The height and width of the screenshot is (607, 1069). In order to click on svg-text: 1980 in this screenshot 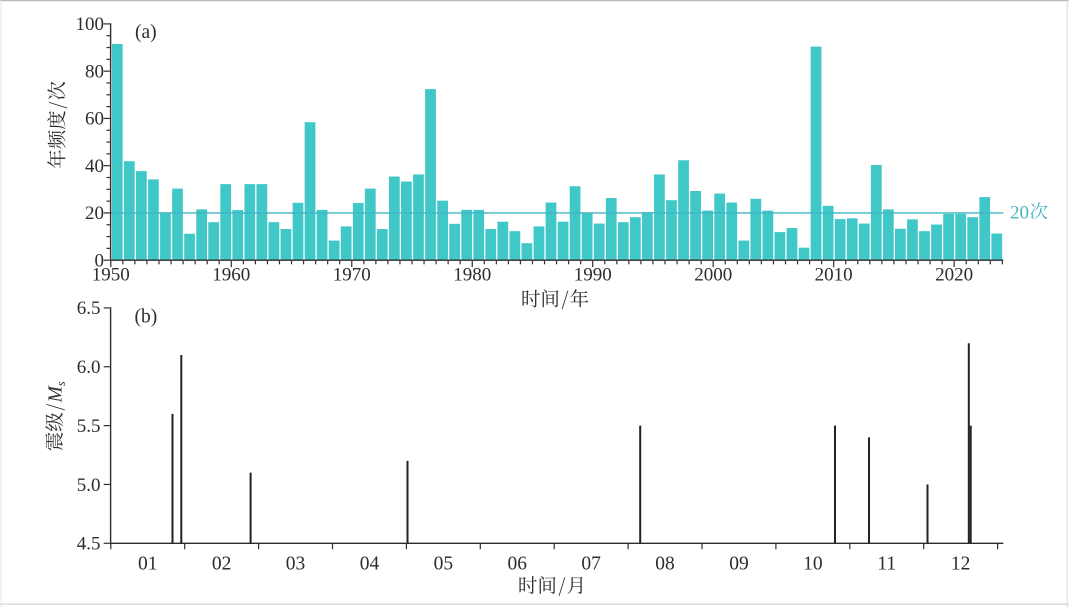, I will do `click(472, 275)`.